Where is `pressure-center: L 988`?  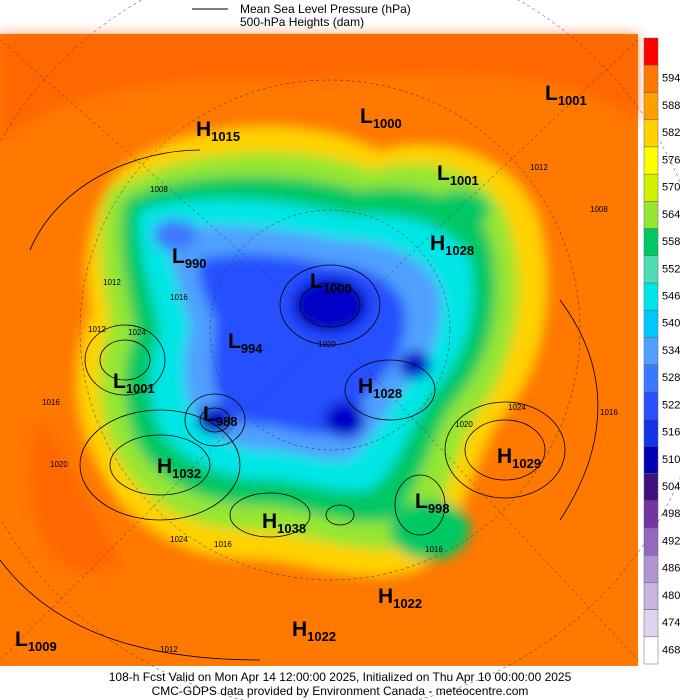 pressure-center: L 988 is located at coordinates (220, 416).